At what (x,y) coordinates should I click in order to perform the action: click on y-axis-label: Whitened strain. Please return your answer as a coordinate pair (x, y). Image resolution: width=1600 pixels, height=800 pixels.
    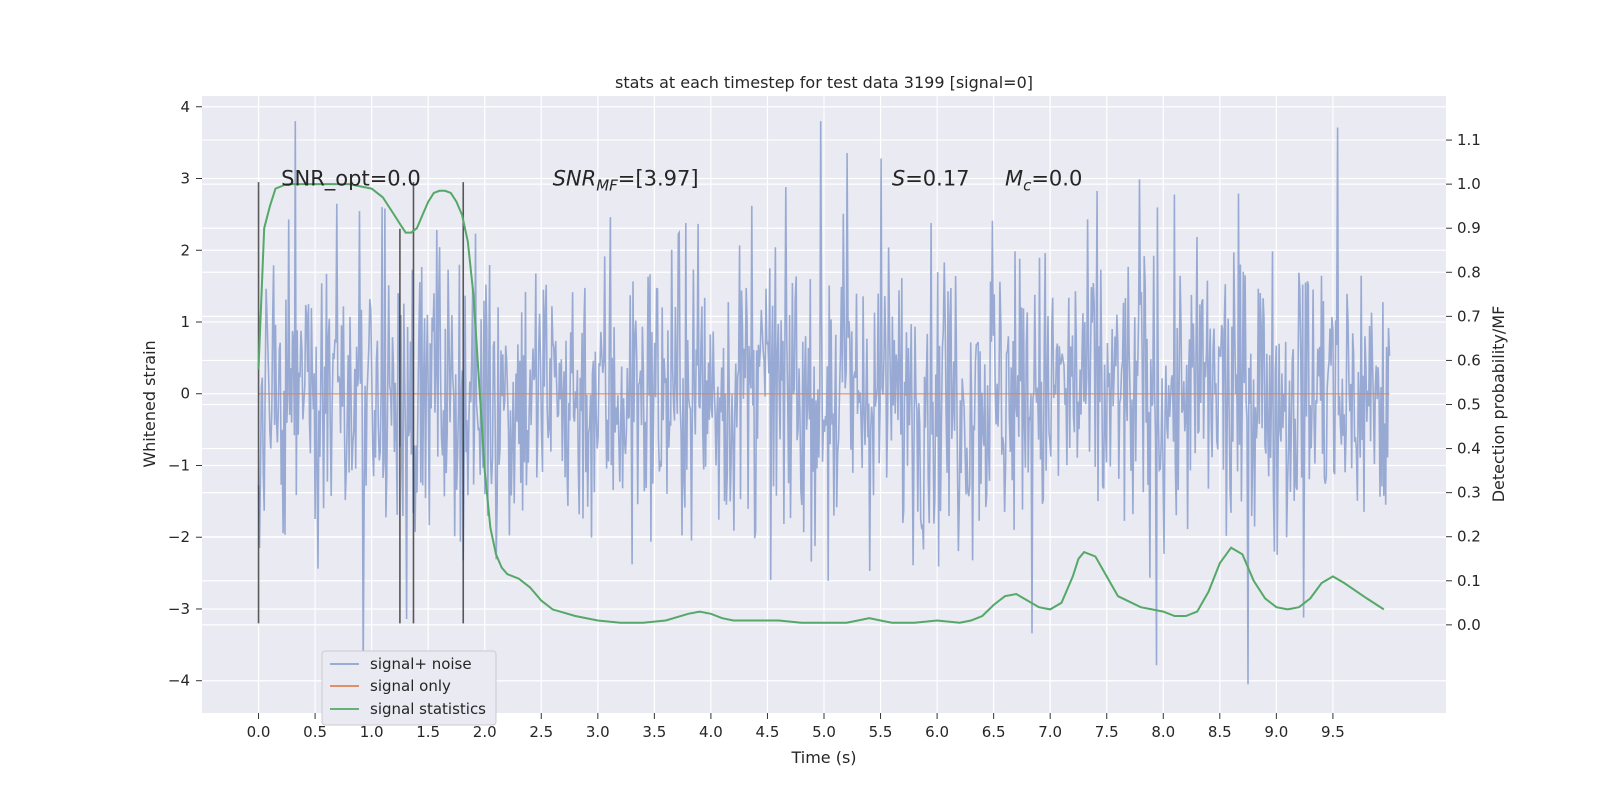
    Looking at the image, I should click on (149, 403).